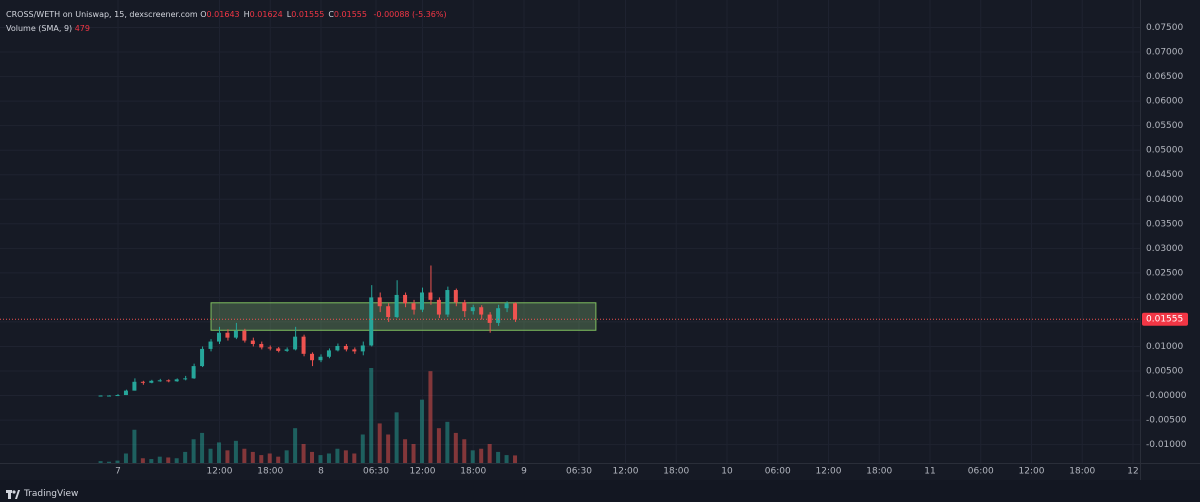  I want to click on y-tick-label: 0.03000, so click(1164, 249).